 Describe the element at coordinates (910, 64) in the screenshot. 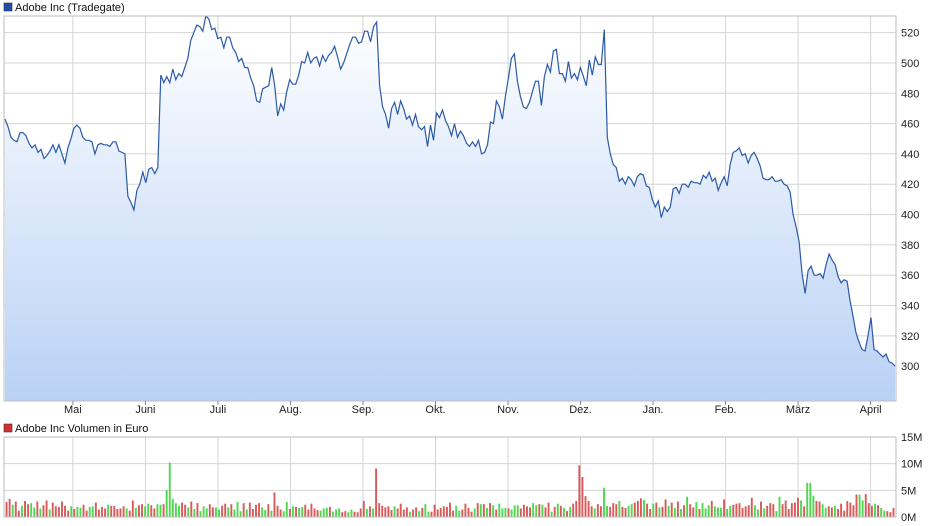

I see `price-y-tick-label: 500` at that location.